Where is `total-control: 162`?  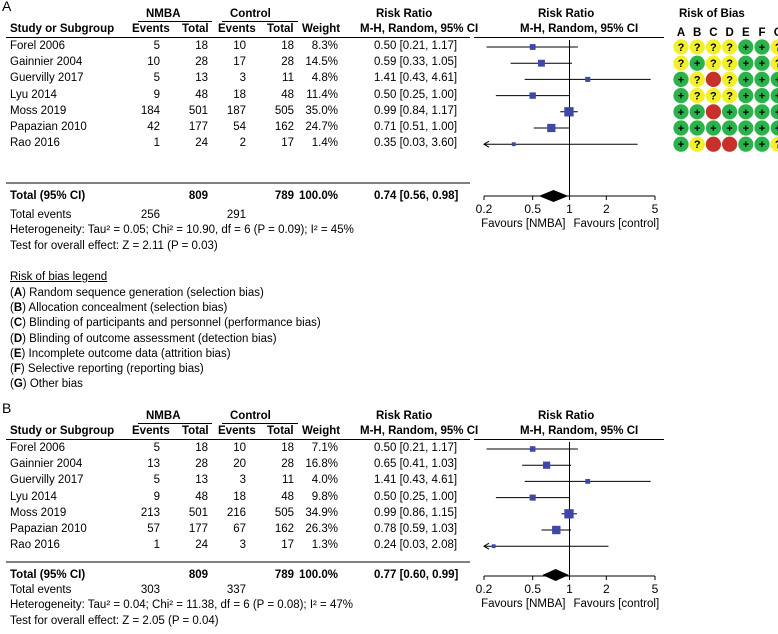 total-control: 162 is located at coordinates (284, 127).